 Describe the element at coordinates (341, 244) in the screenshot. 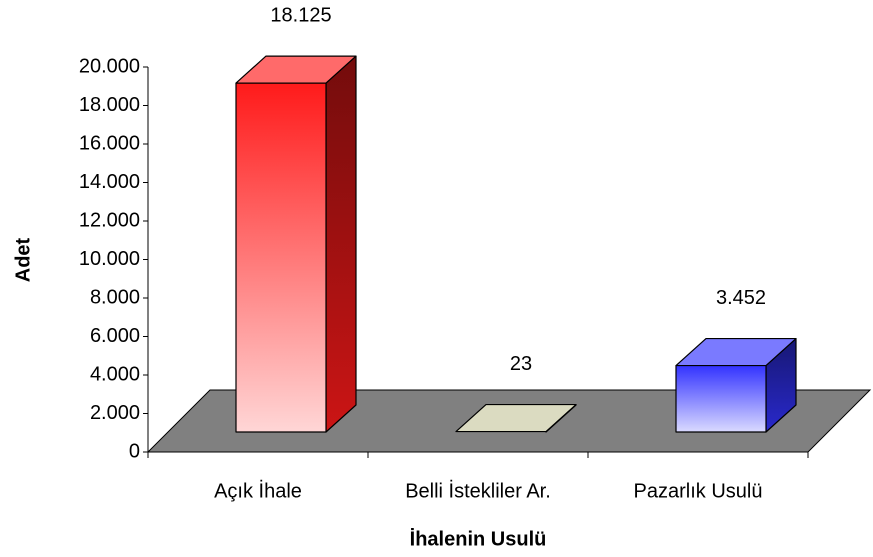

I see `bar-side` at that location.